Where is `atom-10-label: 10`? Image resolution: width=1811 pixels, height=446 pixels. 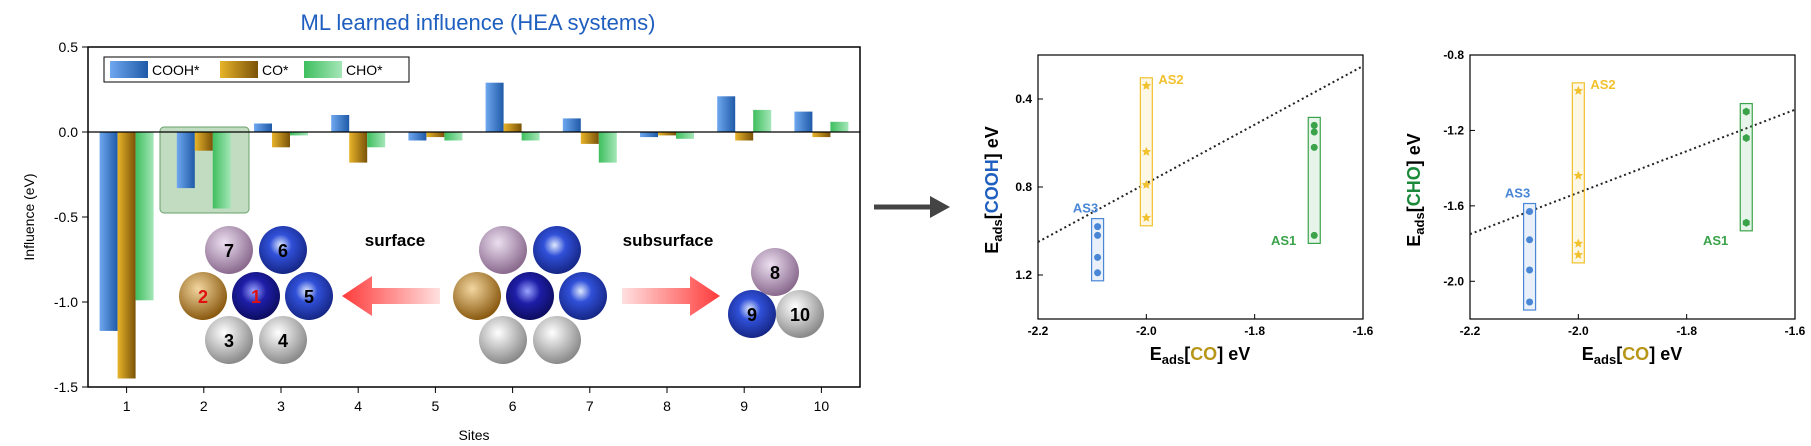 atom-10-label: 10 is located at coordinates (800, 315).